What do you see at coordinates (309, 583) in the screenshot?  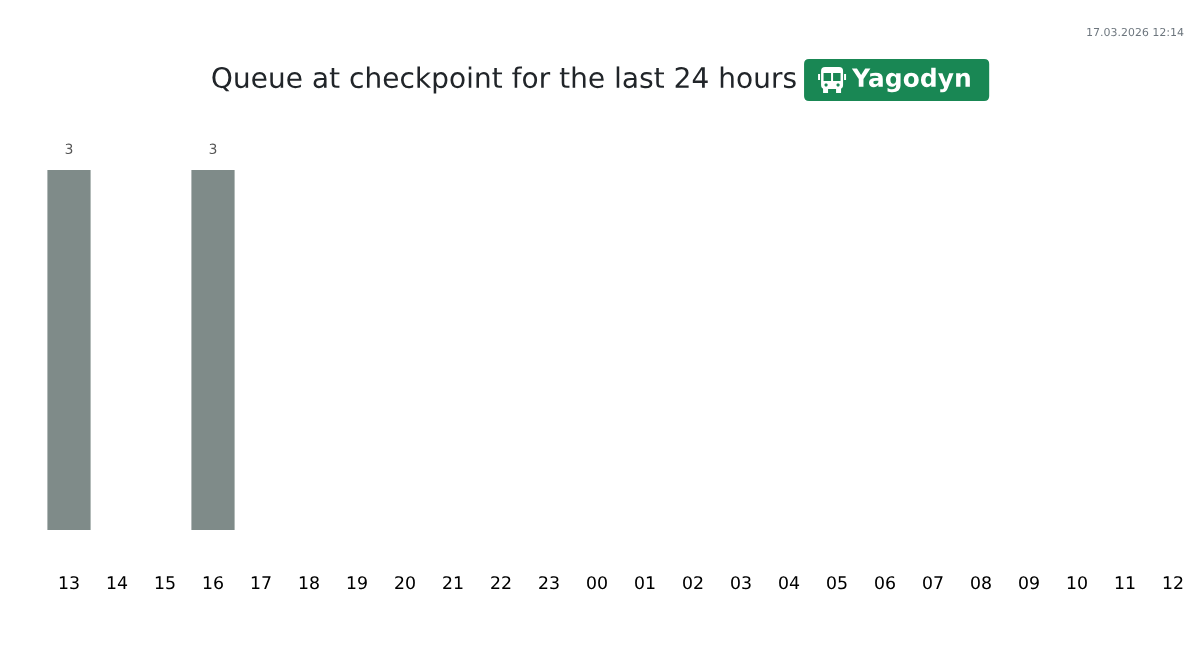 I see `x-tick-label: 18` at bounding box center [309, 583].